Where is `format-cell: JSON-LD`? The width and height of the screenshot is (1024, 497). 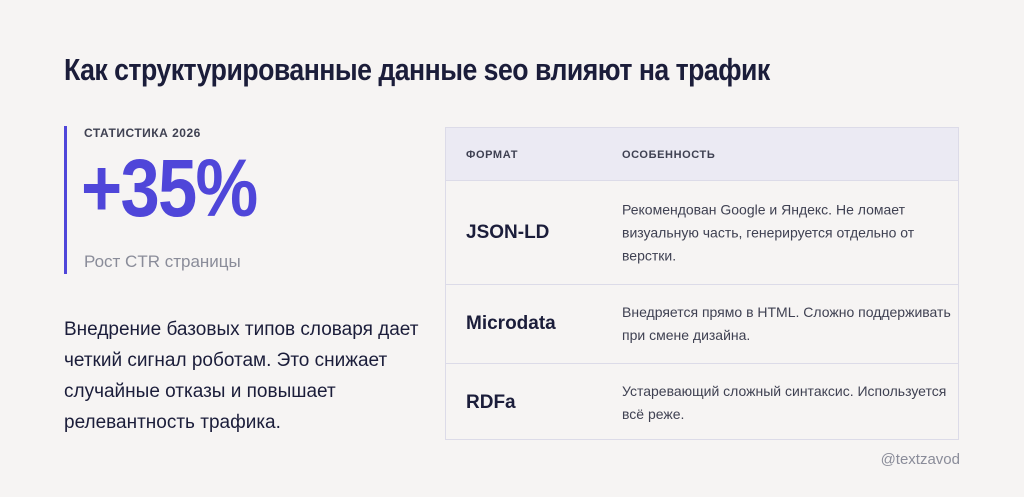
format-cell: JSON-LD is located at coordinates (508, 232).